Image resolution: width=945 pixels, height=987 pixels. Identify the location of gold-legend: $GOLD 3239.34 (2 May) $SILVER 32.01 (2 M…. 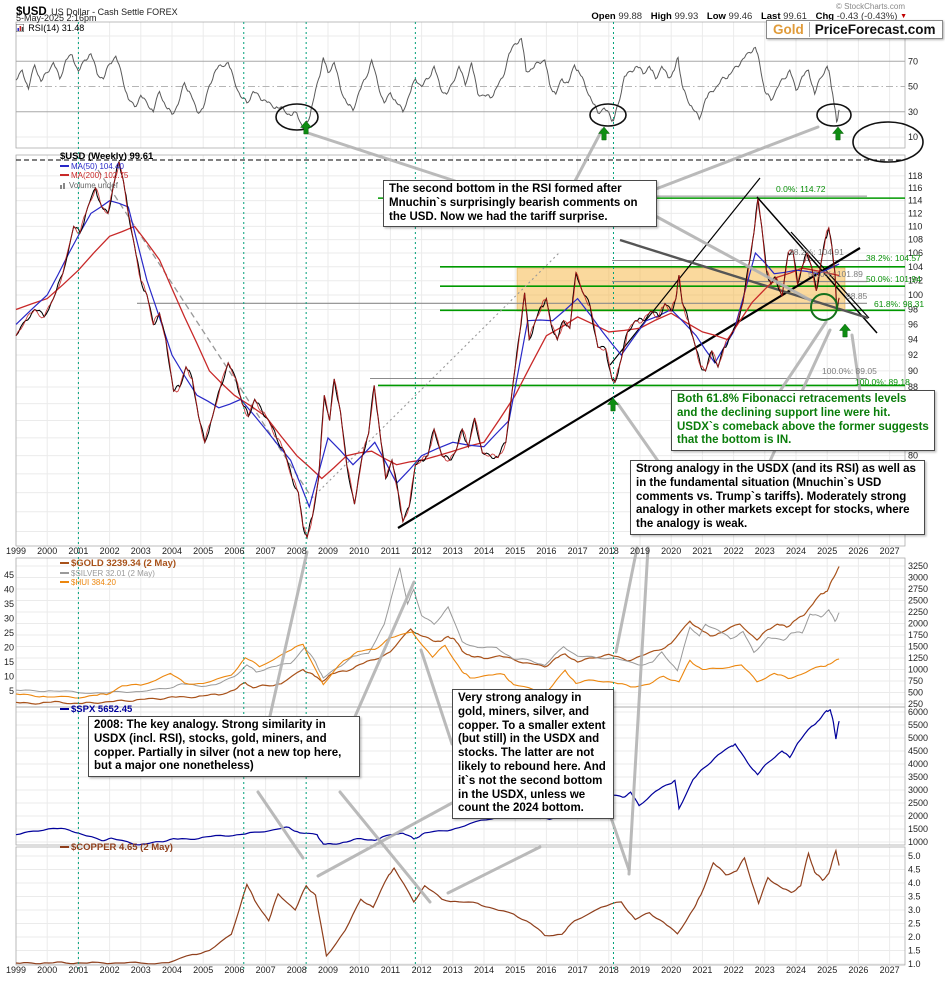
(118, 573).